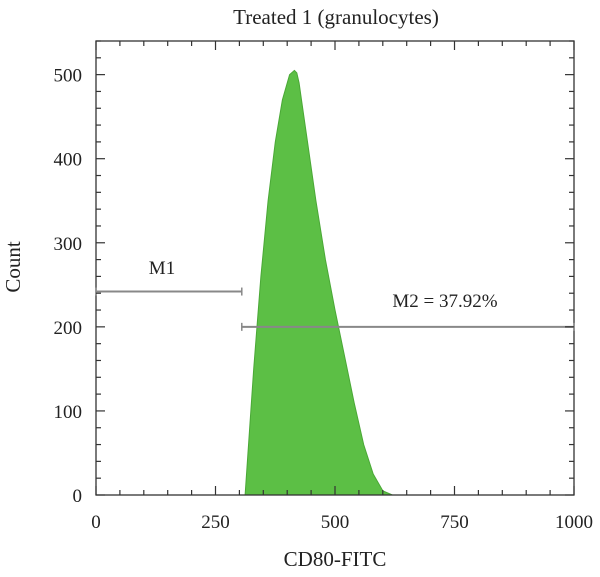  Describe the element at coordinates (68, 76) in the screenshot. I see `y-tick-label: 500` at that location.